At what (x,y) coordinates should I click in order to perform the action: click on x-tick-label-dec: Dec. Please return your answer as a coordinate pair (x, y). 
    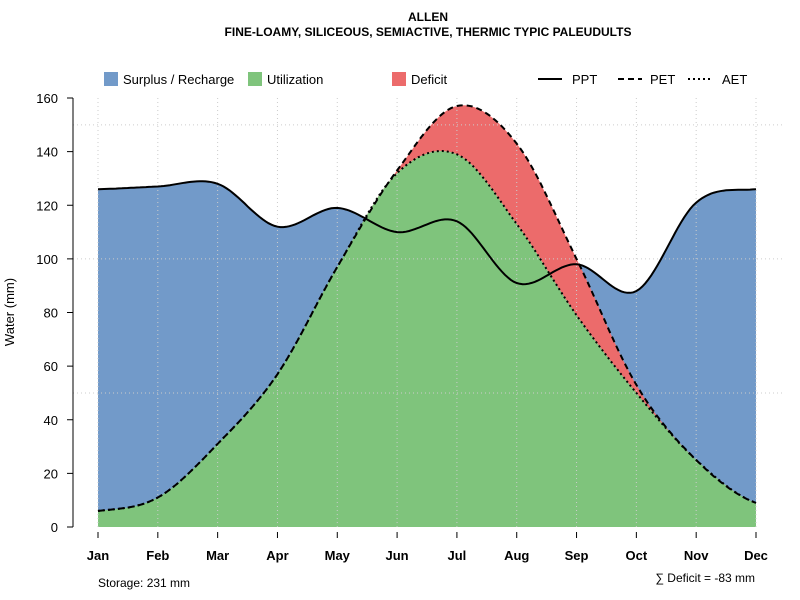
    Looking at the image, I should click on (756, 555).